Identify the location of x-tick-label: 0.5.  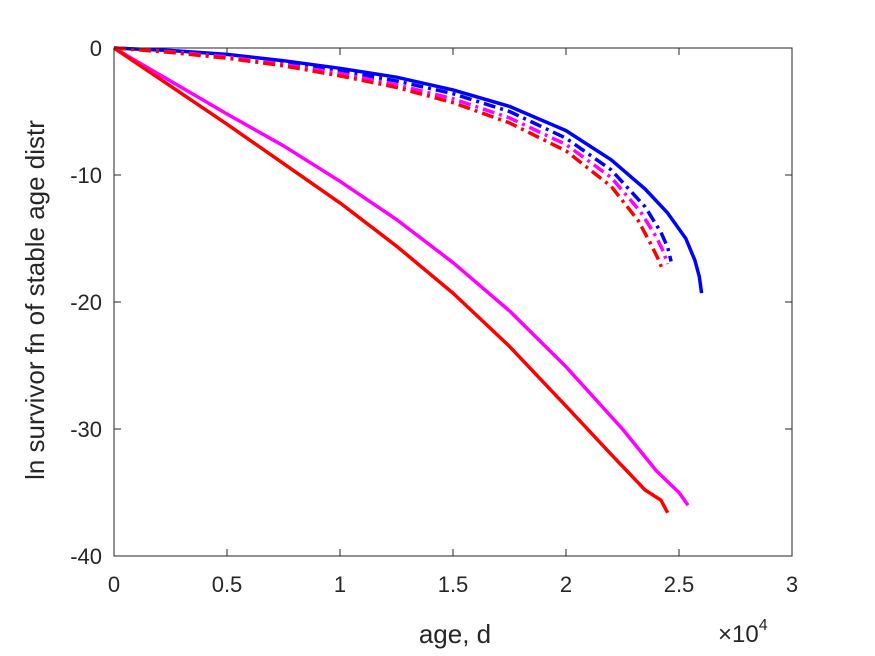
(227, 584).